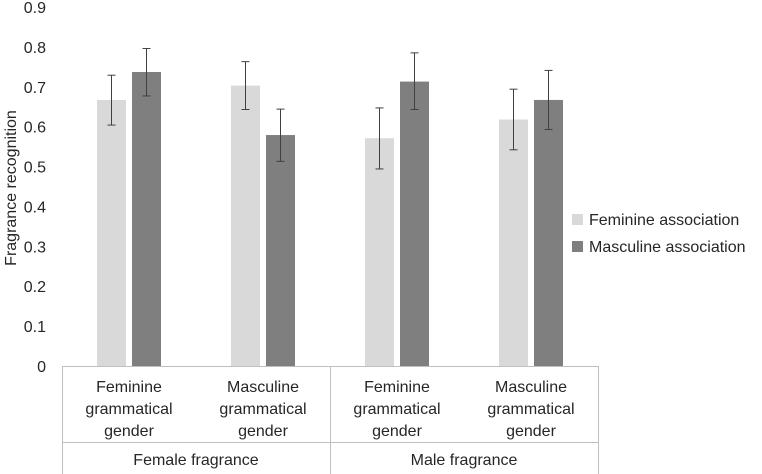  Describe the element at coordinates (464, 460) in the screenshot. I see `group-label: Male fragrance` at that location.